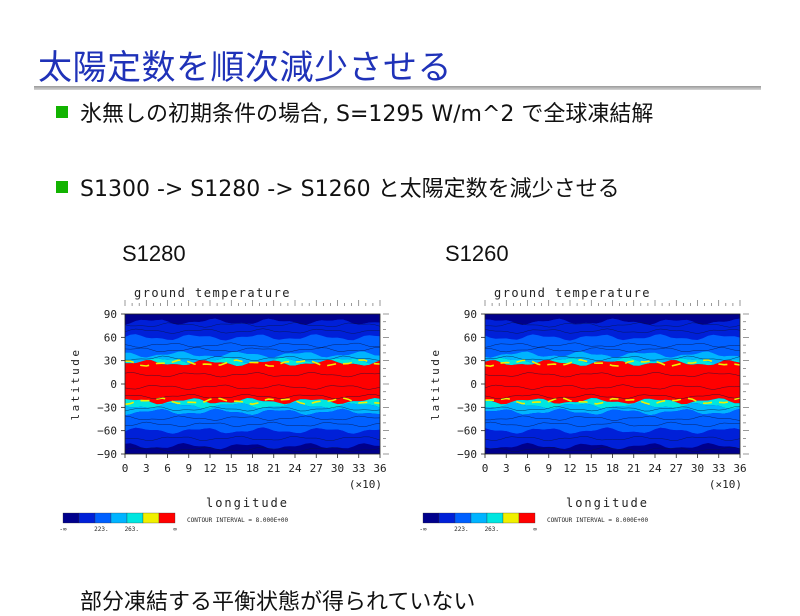 This screenshot has height=616, width=800. Describe the element at coordinates (379, 468) in the screenshot. I see `x-tick-label: 36` at that location.